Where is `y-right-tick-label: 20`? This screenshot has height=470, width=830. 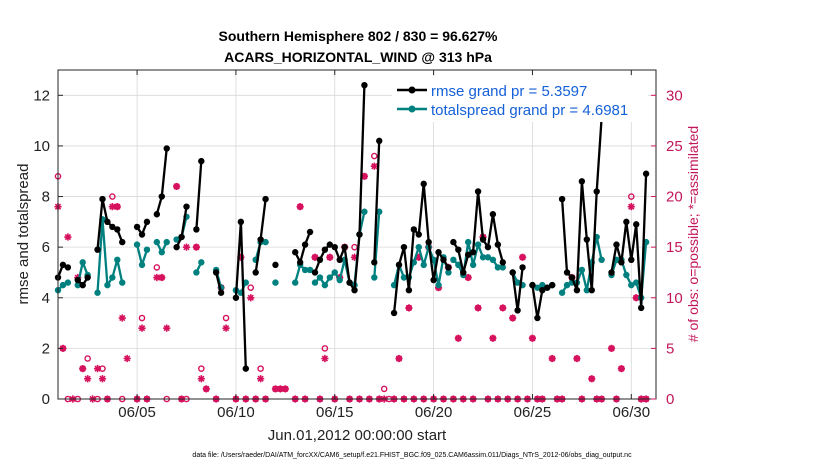
y-right-tick-label: 20 is located at coordinates (674, 197).